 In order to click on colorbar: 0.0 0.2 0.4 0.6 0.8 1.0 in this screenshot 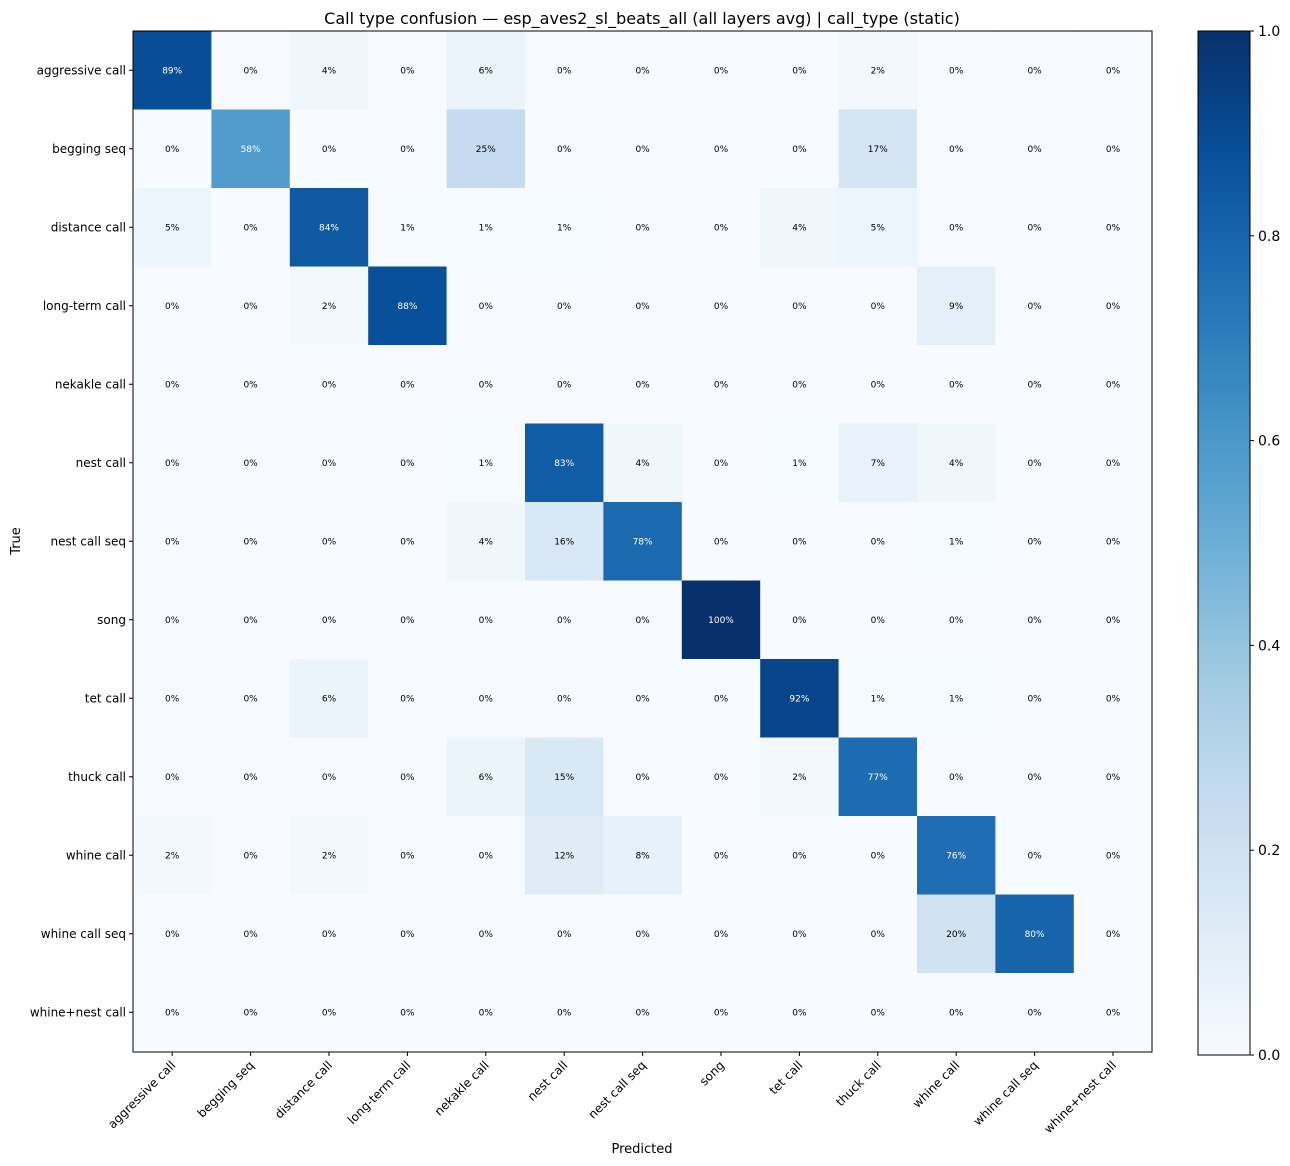, I will do `click(1238, 544)`.